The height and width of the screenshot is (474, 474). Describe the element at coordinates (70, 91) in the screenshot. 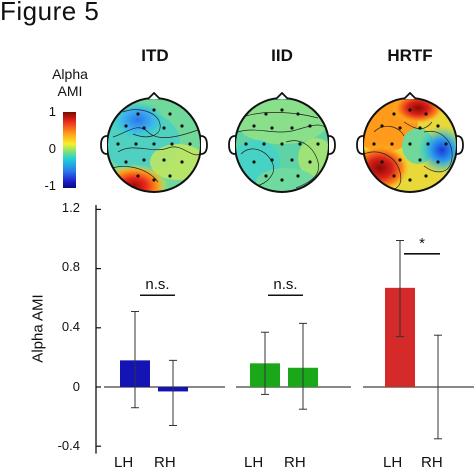

I see `colorbar-title-line2: AMI` at that location.